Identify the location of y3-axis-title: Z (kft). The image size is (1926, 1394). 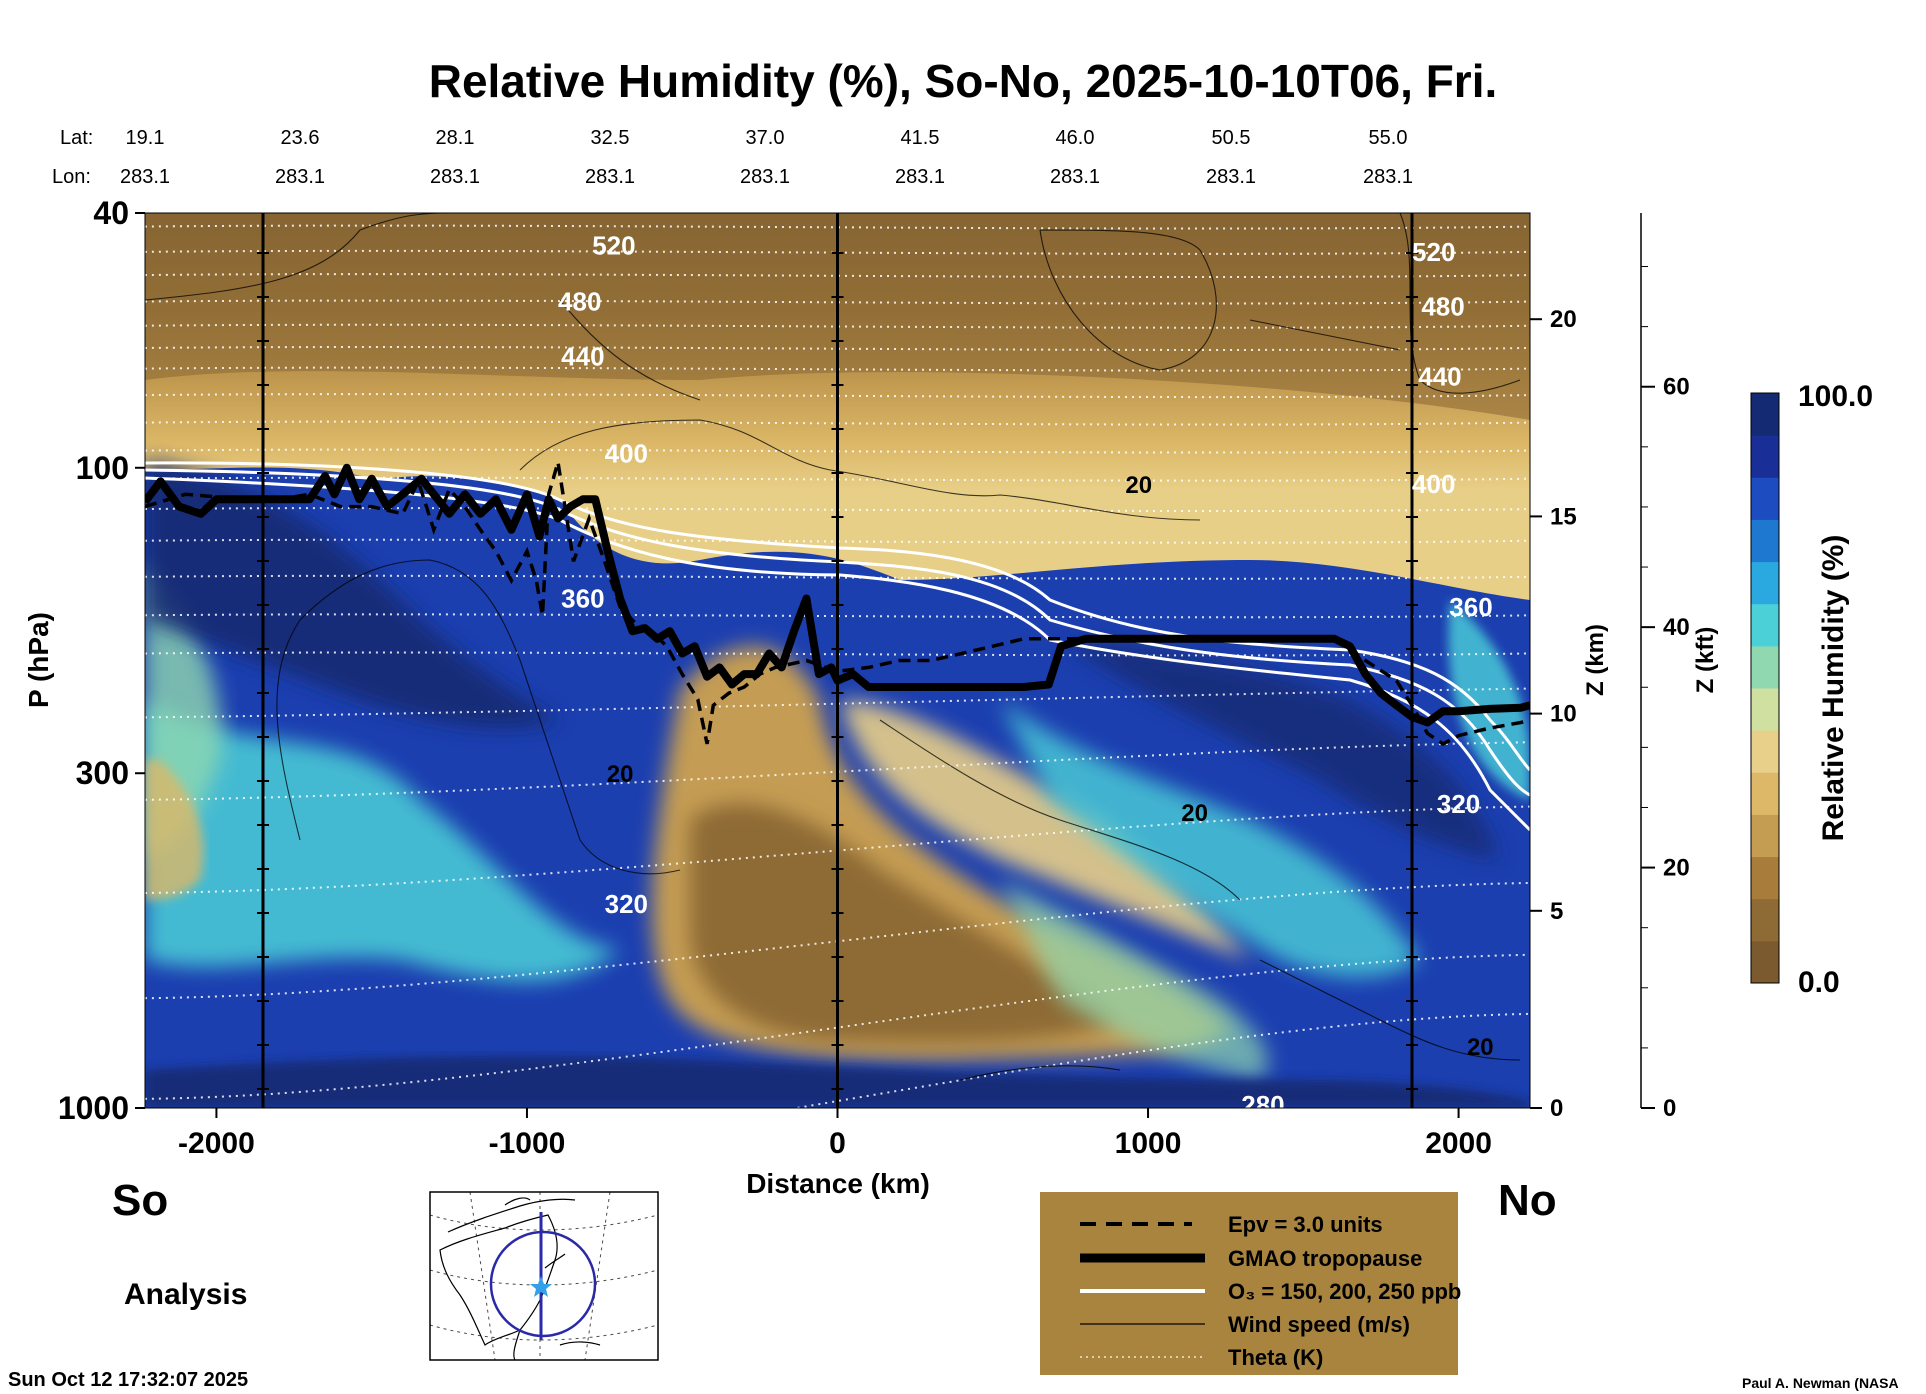
(1705, 660).